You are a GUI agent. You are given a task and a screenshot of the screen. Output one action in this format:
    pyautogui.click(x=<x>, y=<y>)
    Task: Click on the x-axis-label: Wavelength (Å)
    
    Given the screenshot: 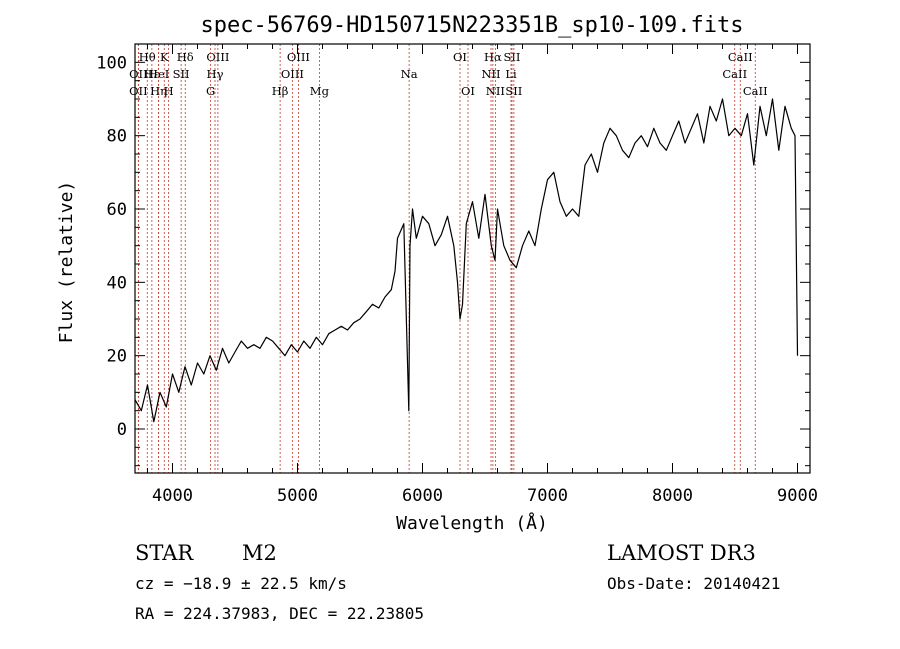 What is the action you would take?
    pyautogui.click(x=472, y=523)
    